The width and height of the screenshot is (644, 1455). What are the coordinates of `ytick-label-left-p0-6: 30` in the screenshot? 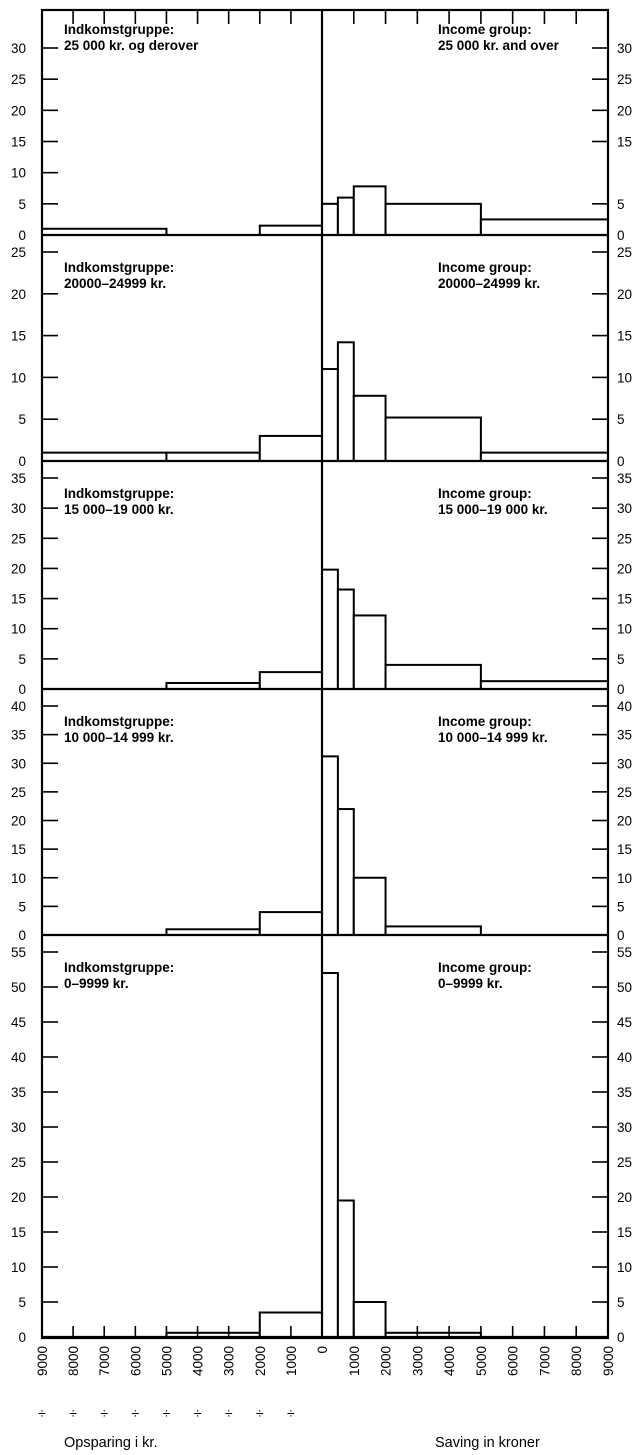 It's located at (18, 48).